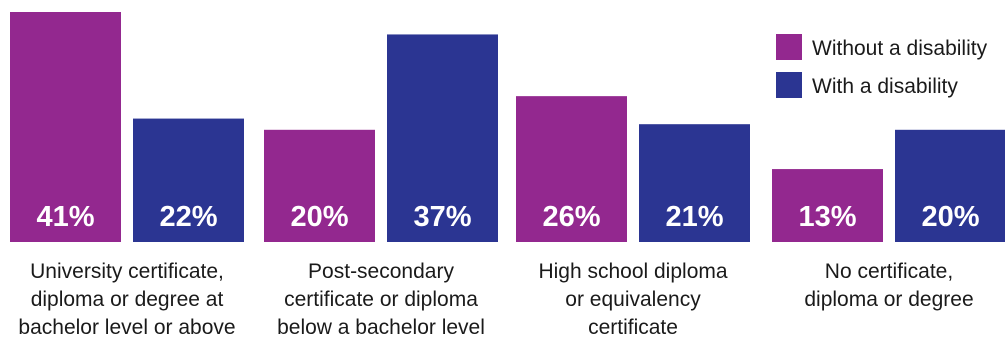 The image size is (1005, 343). What do you see at coordinates (126, 327) in the screenshot?
I see `category-label-line: bachelor level or above` at bounding box center [126, 327].